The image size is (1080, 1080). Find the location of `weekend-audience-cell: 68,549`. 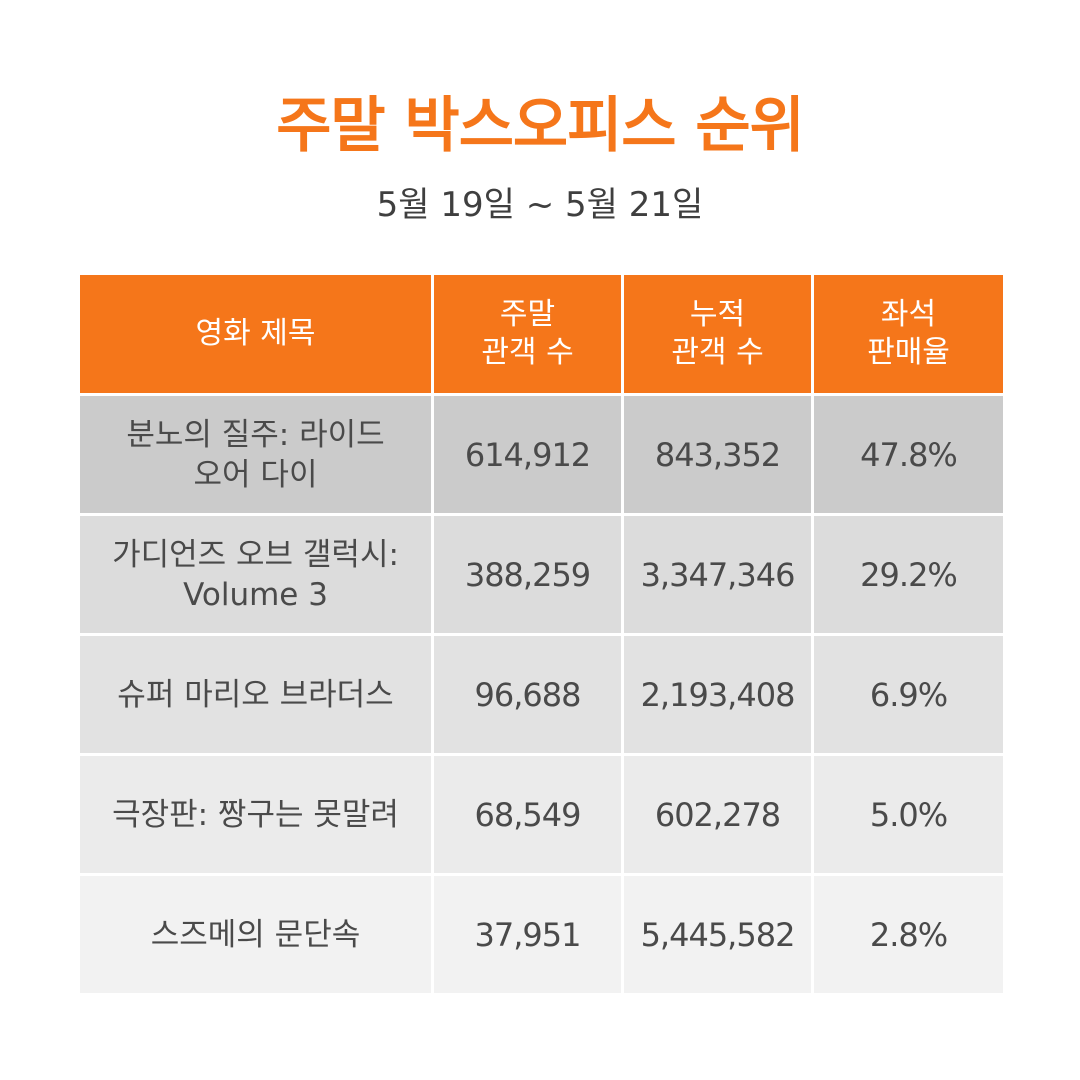

weekend-audience-cell: 68,549 is located at coordinates (527, 814).